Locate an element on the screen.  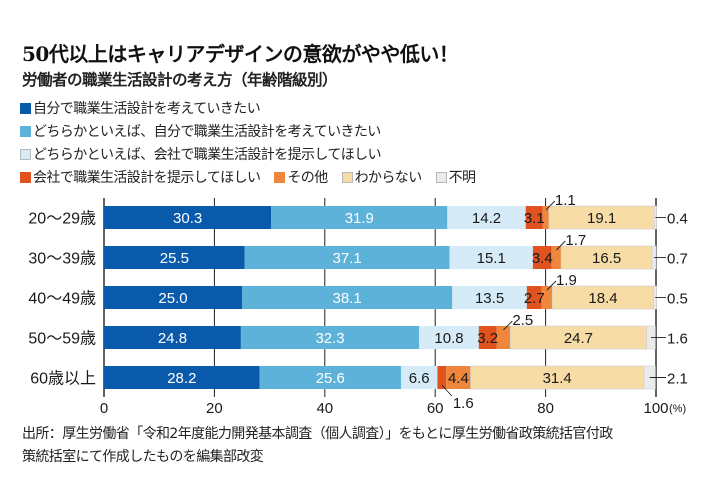
data-label: 24.7 is located at coordinates (578, 338).